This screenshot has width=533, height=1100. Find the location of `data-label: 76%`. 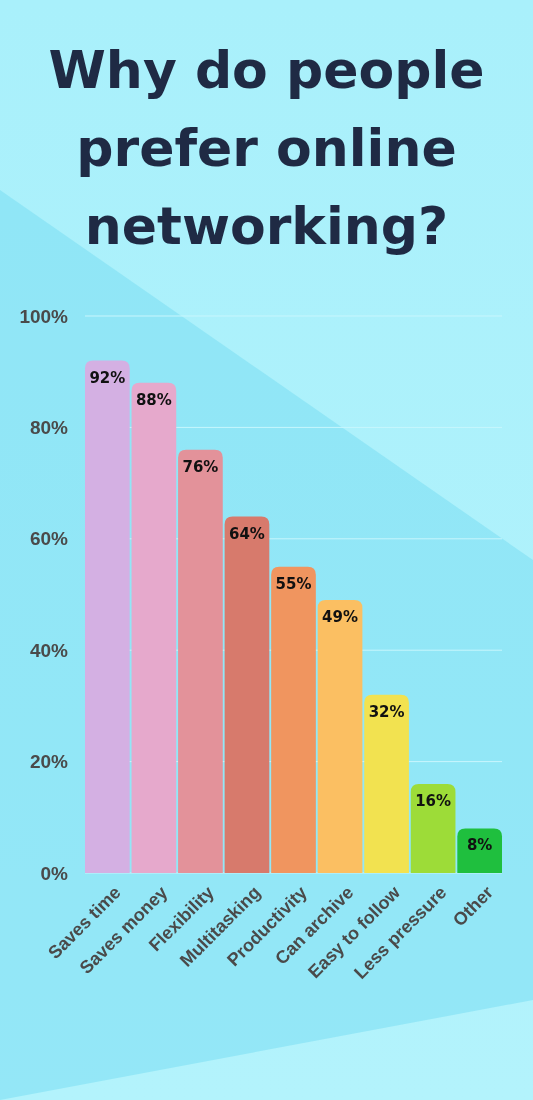

data-label: 76% is located at coordinates (200, 466).